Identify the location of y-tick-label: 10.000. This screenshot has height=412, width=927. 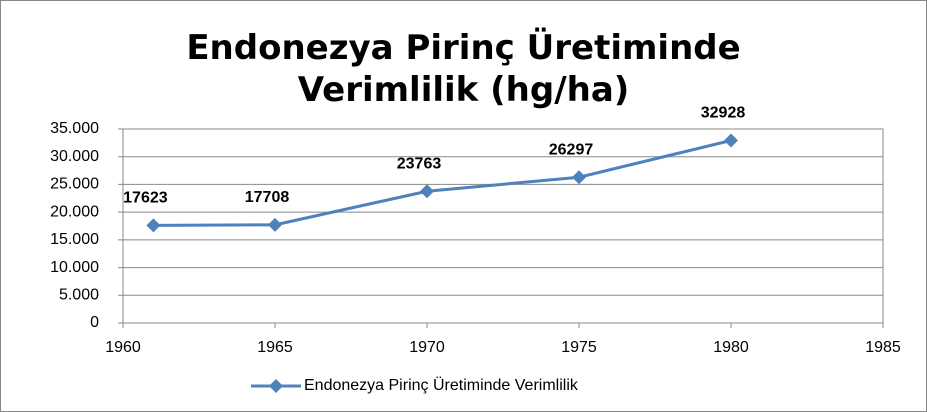
(74, 267).